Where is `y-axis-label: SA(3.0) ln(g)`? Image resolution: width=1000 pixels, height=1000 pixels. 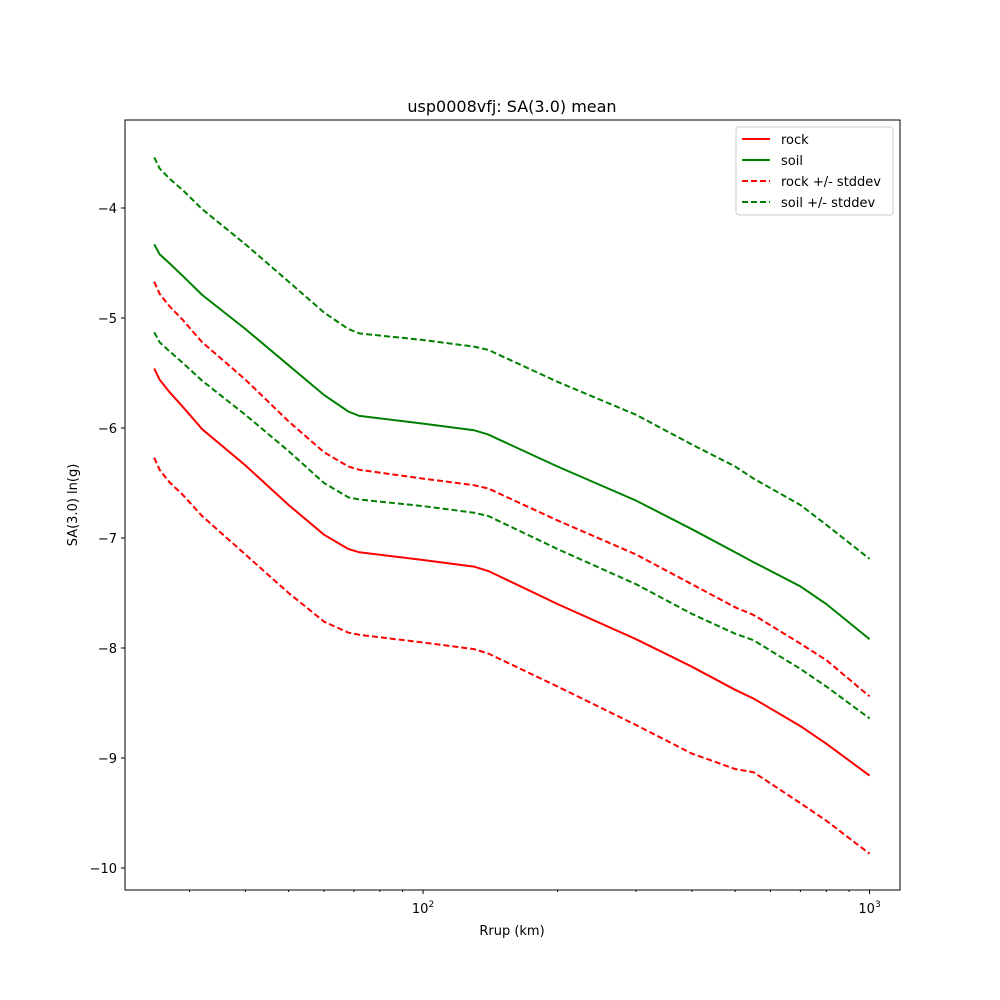 y-axis-label: SA(3.0) ln(g) is located at coordinates (73, 505).